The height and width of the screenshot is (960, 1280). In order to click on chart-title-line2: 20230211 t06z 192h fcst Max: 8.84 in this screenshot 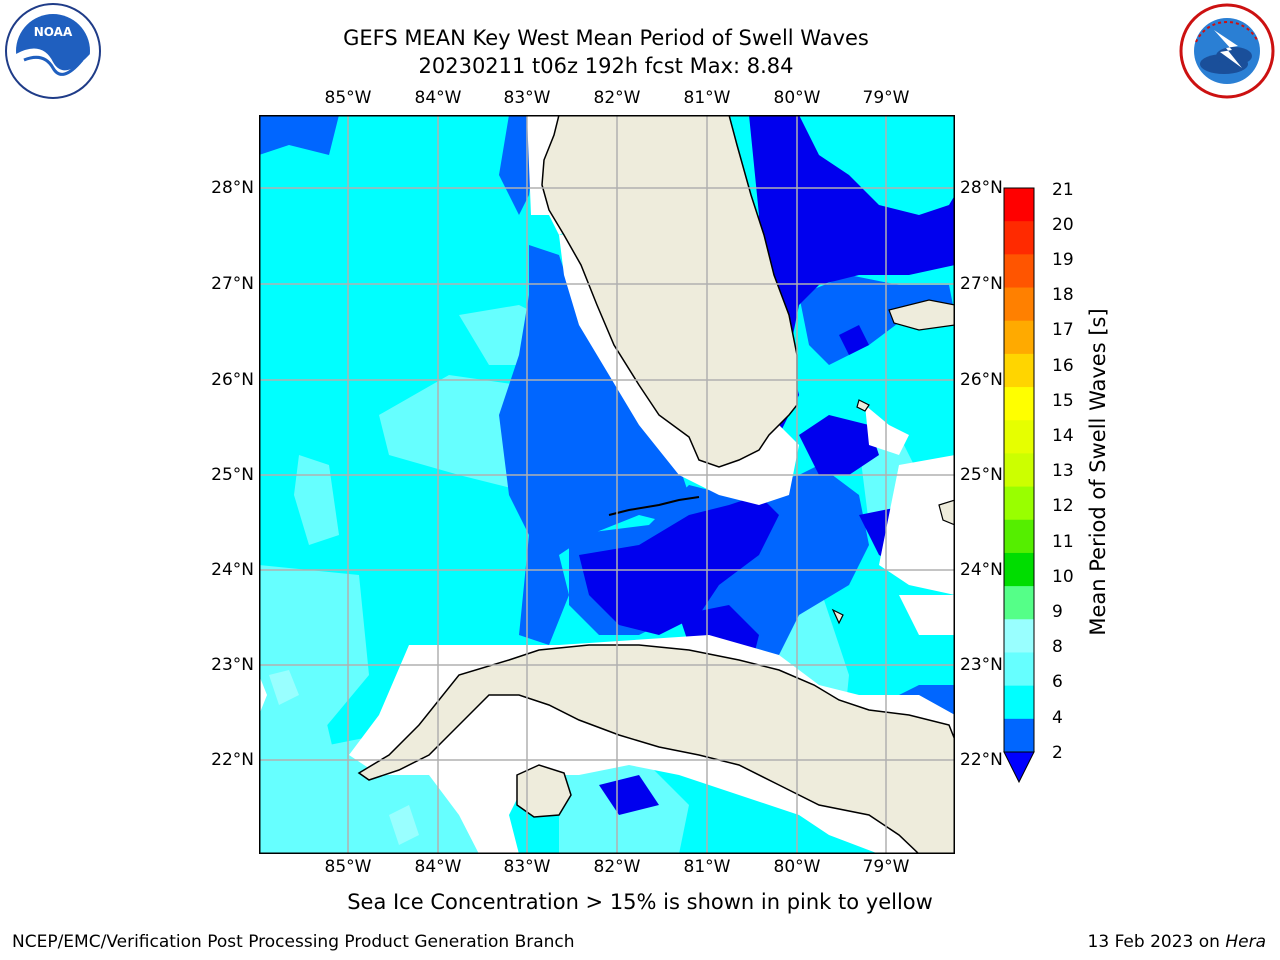, I will do `click(606, 66)`.